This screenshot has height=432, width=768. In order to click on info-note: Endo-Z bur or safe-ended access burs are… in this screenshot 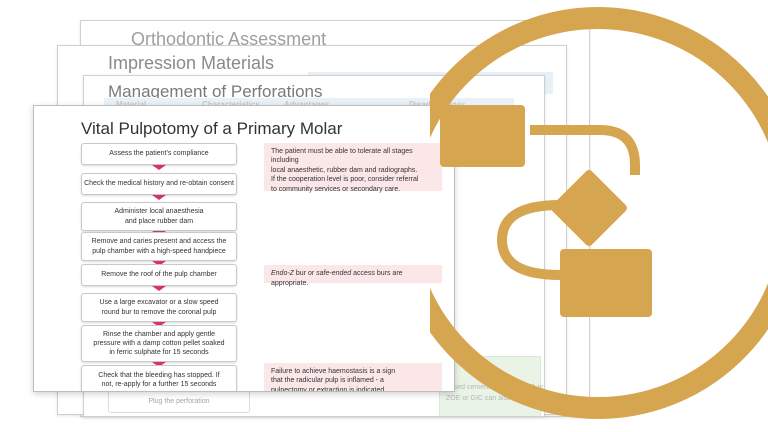, I will do `click(353, 276)`.